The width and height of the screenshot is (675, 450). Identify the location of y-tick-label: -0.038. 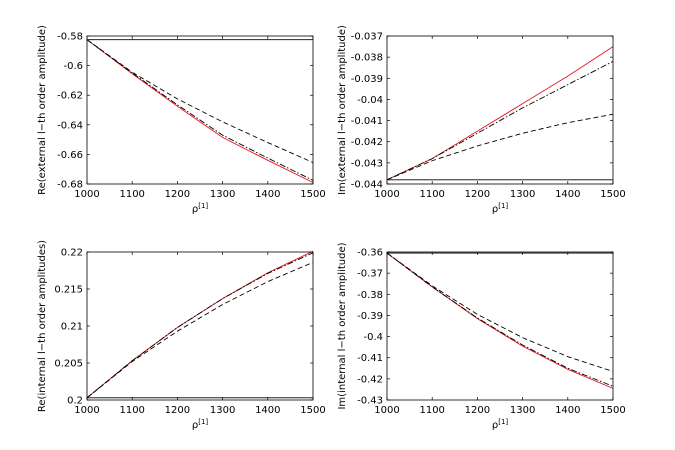
(367, 58).